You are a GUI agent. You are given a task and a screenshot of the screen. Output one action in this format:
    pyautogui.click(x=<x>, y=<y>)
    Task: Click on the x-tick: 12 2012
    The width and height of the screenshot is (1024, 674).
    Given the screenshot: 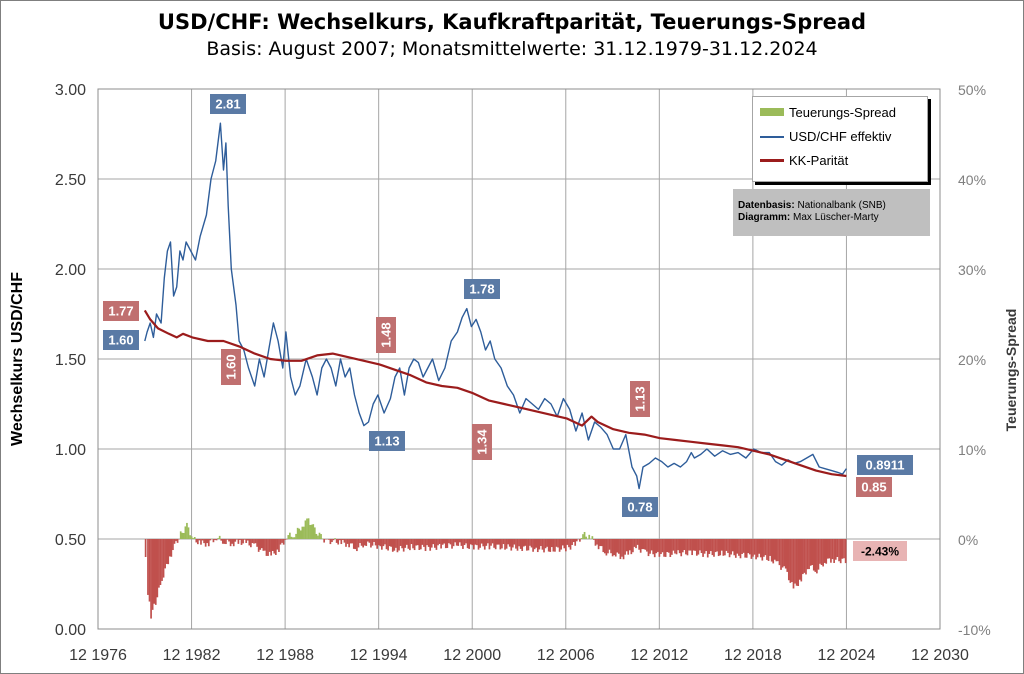 What is the action you would take?
    pyautogui.click(x=659, y=655)
    